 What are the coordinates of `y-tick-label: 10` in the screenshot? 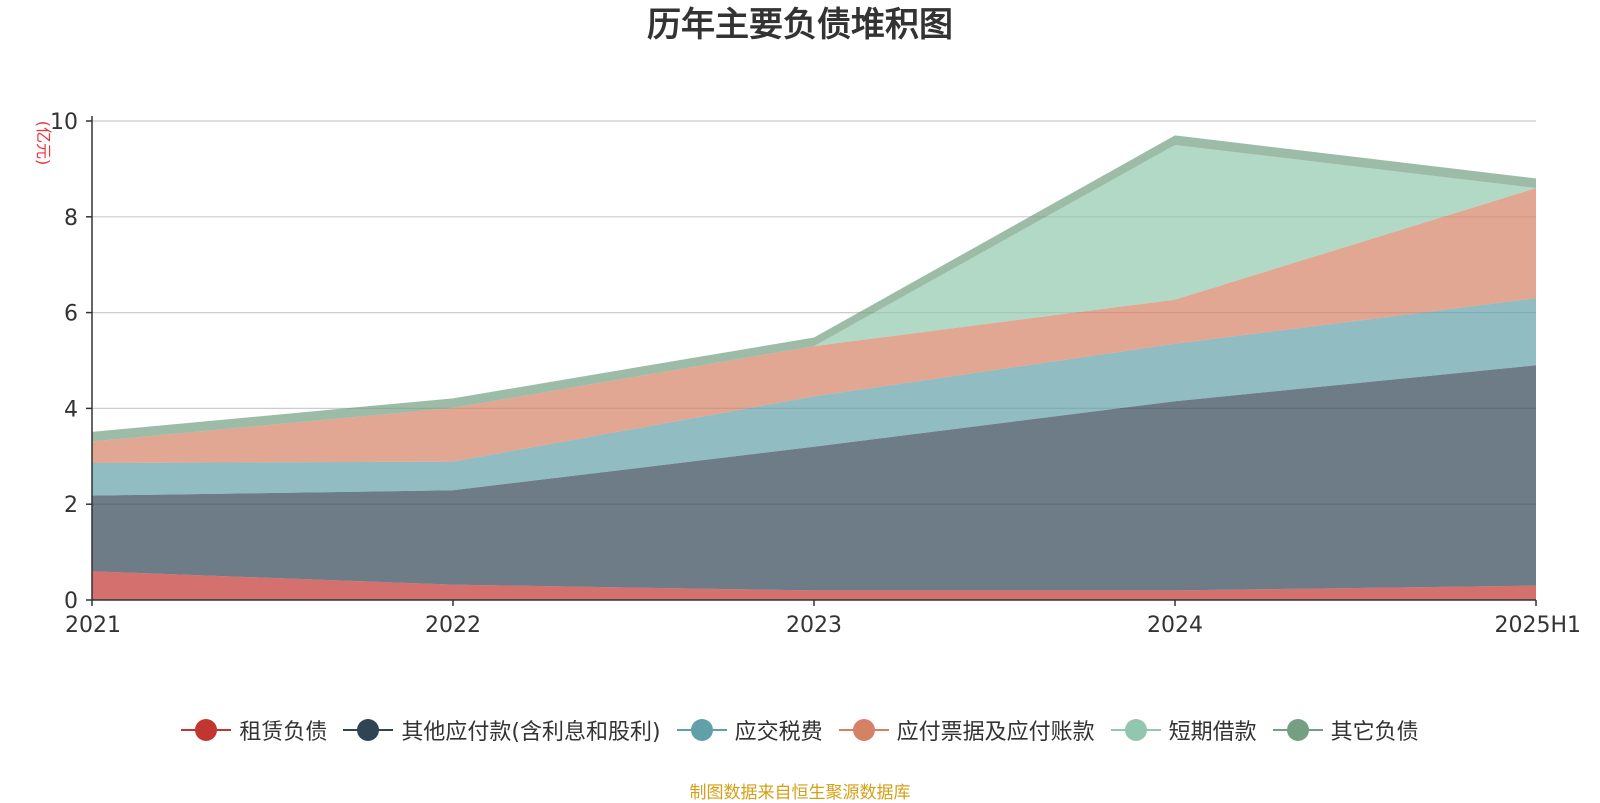 It's located at (64, 122).